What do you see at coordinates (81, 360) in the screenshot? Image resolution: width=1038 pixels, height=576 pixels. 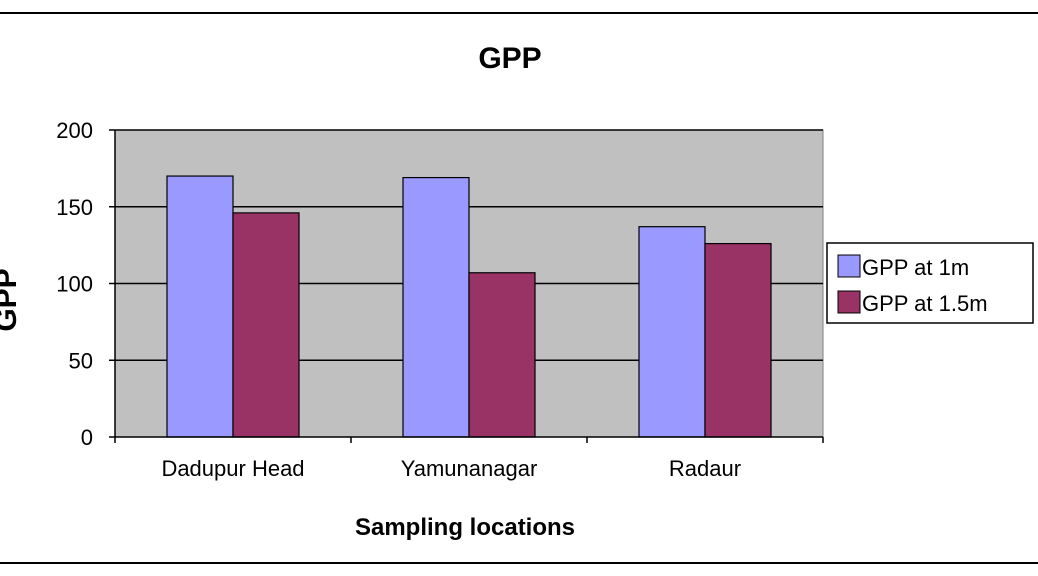 I see `y-tick-label: 50` at bounding box center [81, 360].